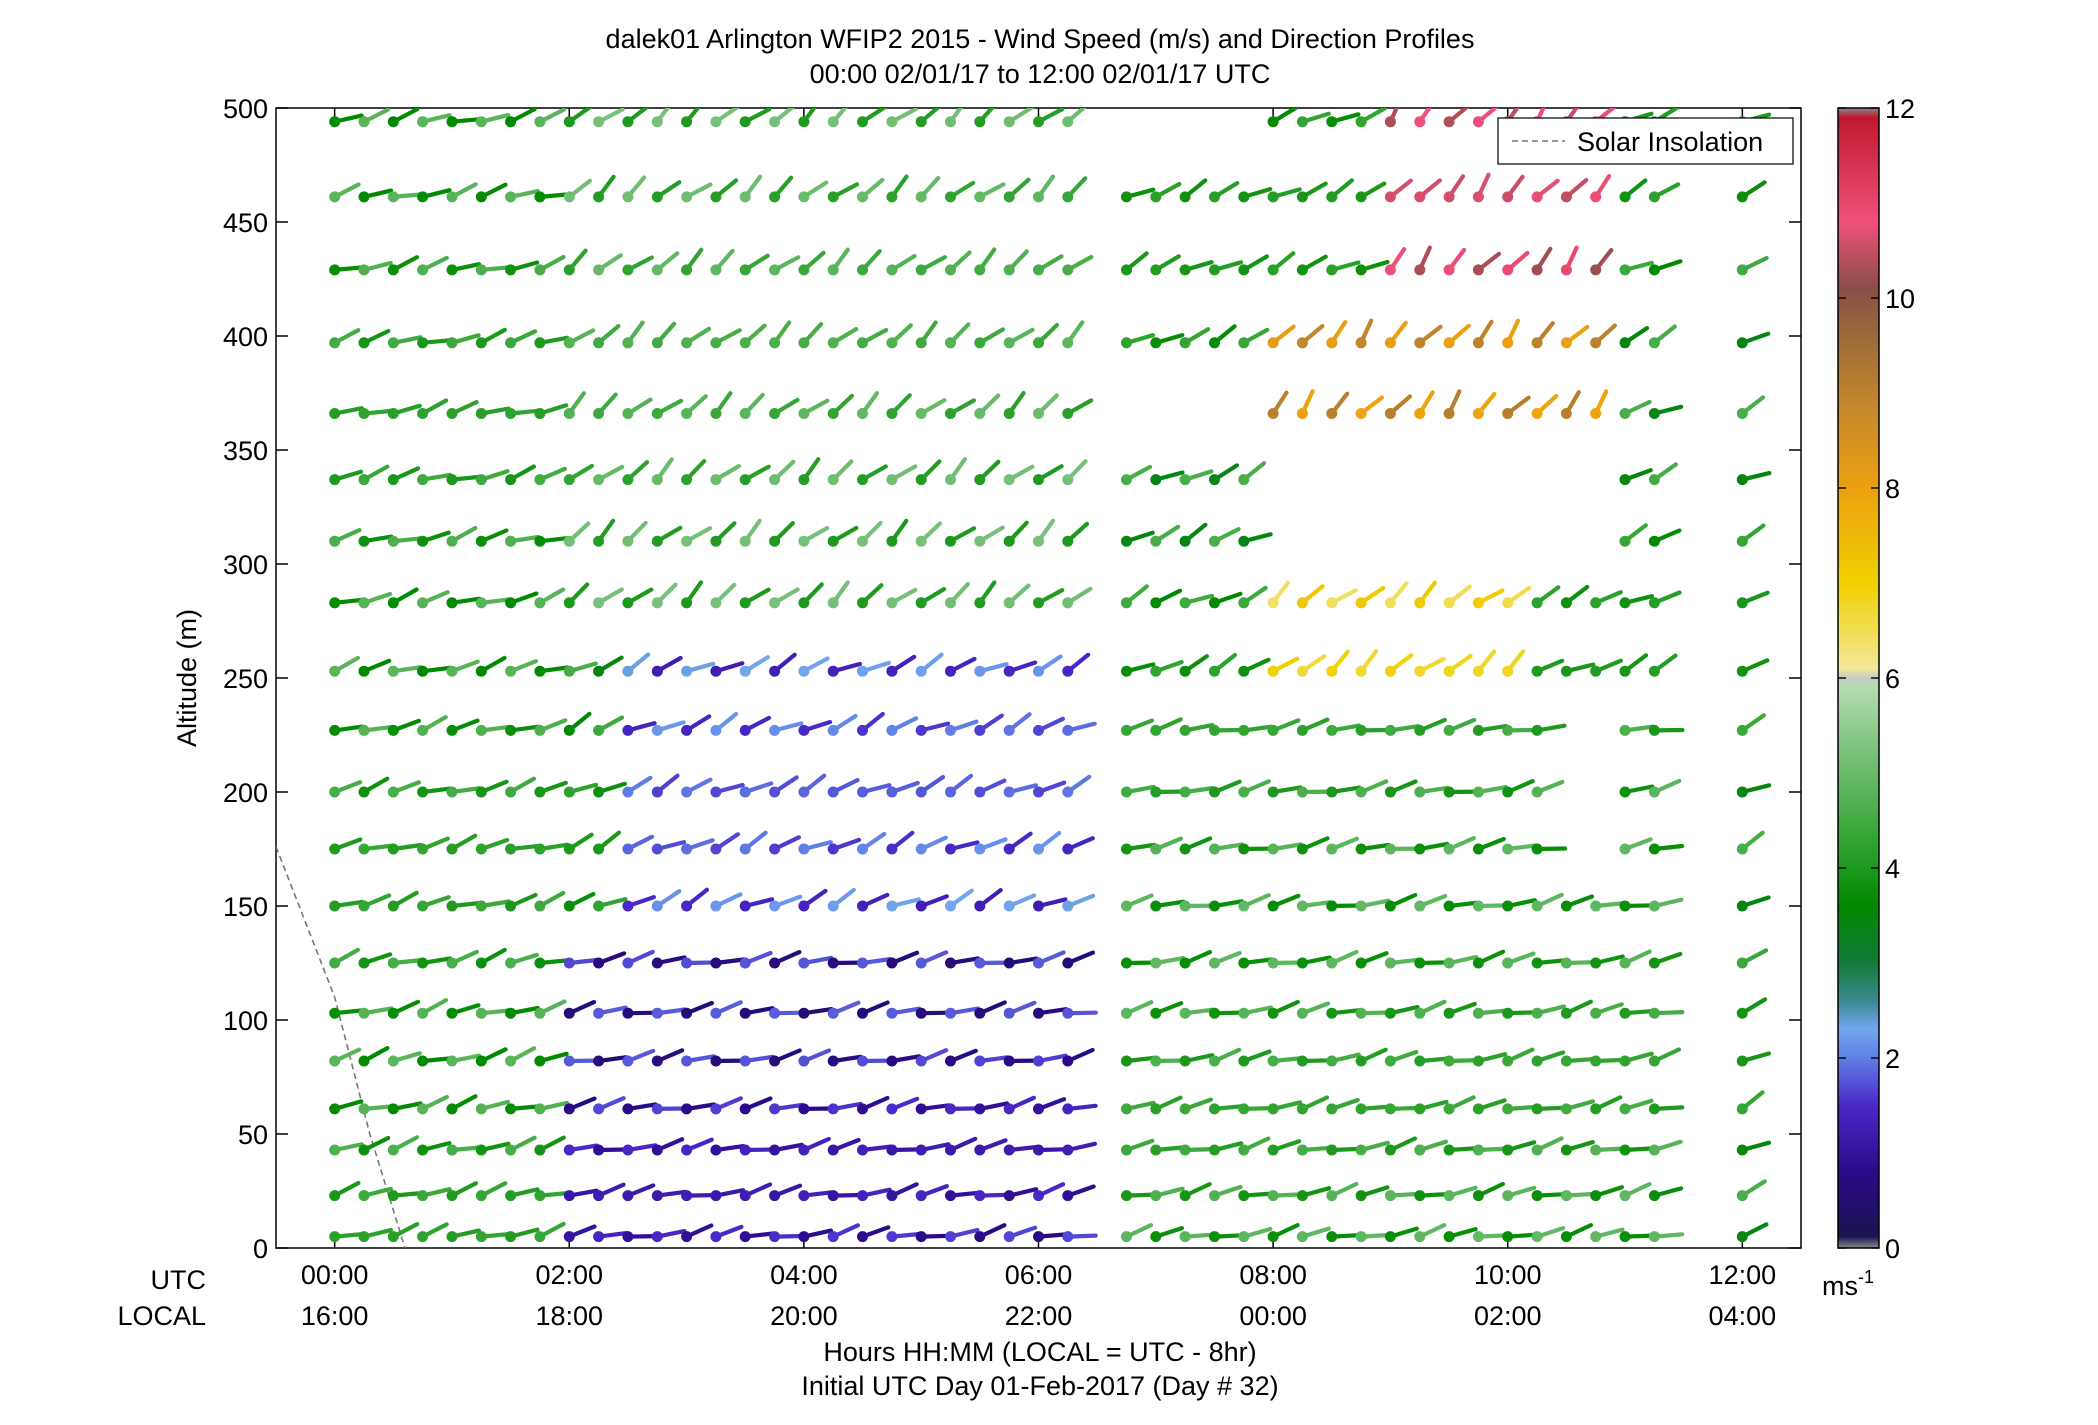  I want to click on colorbar-tick-label: 12, so click(1900, 109).